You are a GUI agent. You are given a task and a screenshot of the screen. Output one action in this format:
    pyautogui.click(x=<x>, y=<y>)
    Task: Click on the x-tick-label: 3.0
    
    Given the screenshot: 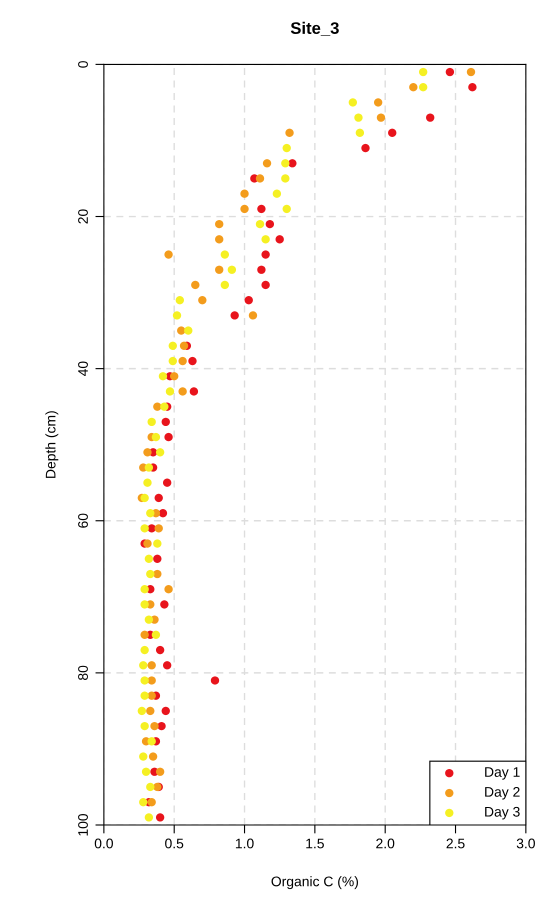 What is the action you would take?
    pyautogui.click(x=525, y=843)
    